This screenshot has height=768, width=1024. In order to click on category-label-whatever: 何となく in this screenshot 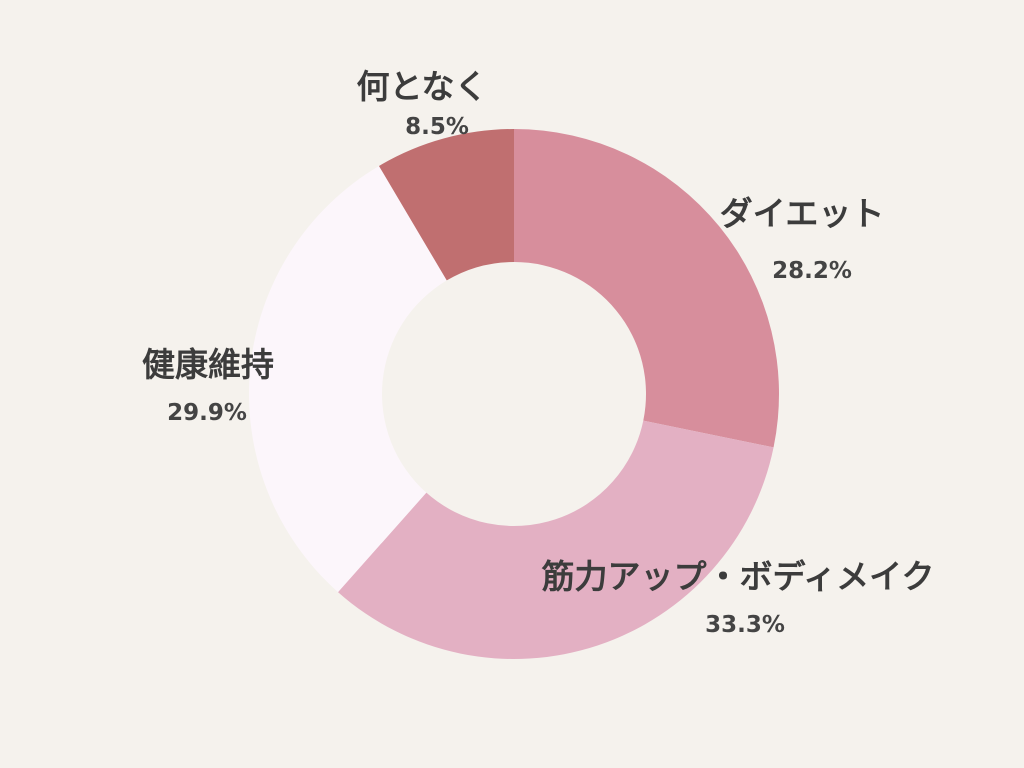, I will do `click(421, 86)`.